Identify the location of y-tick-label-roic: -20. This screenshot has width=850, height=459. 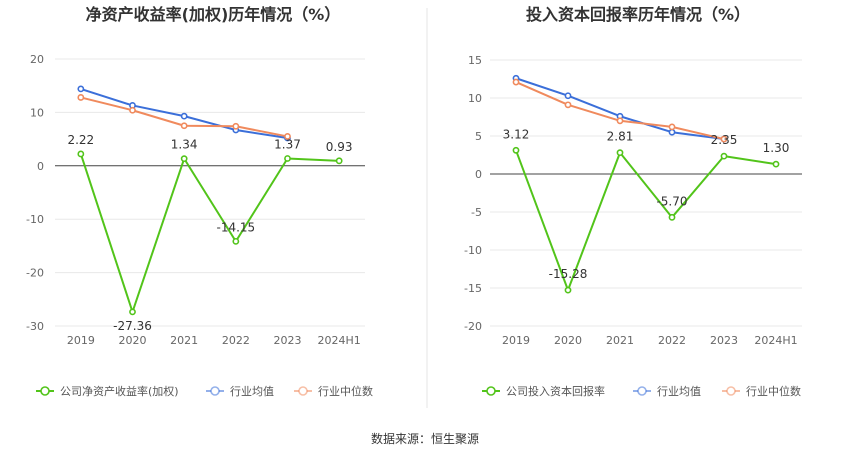
(473, 326).